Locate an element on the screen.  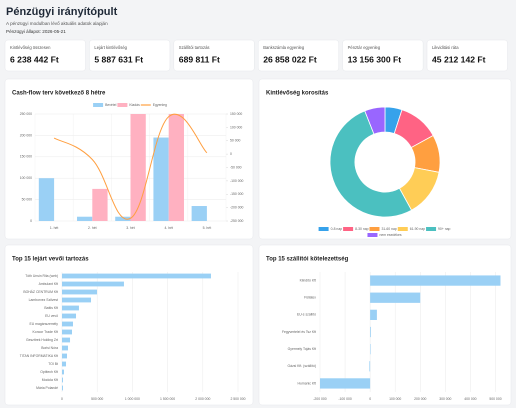
y2-tick-label: -50 000 is located at coordinates (236, 167).